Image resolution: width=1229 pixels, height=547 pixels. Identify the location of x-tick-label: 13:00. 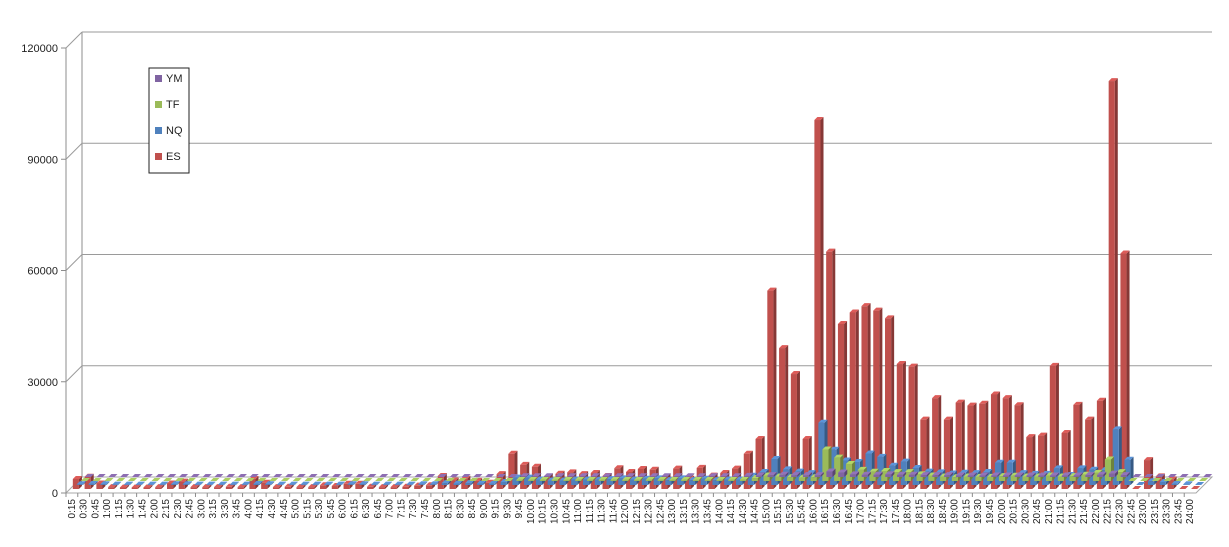
(672, 511).